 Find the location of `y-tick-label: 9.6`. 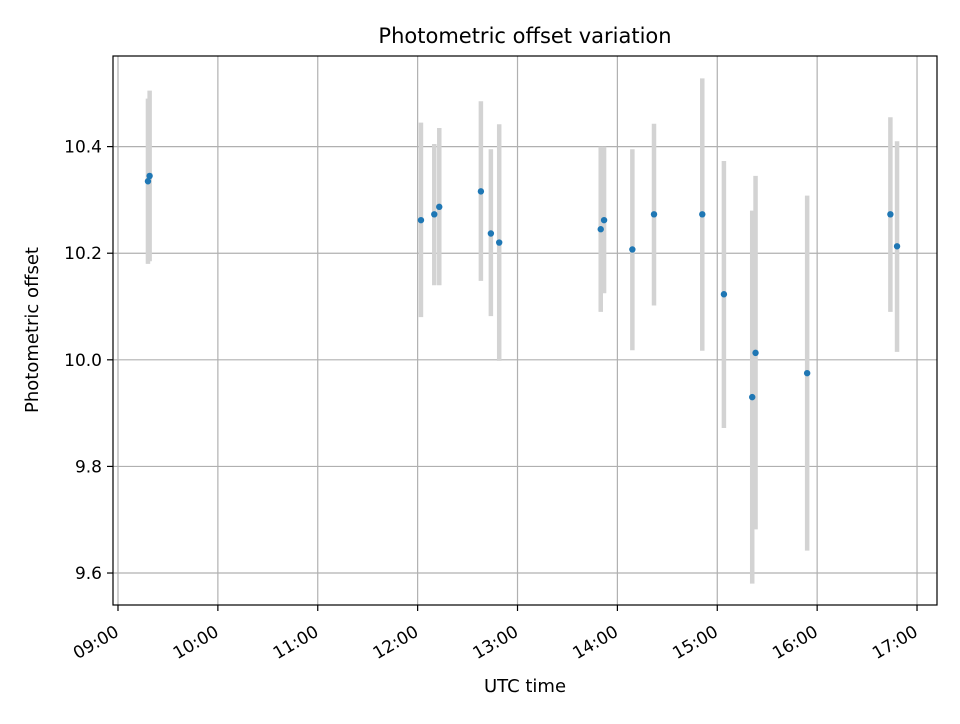

y-tick-label: 9.6 is located at coordinates (88, 574).